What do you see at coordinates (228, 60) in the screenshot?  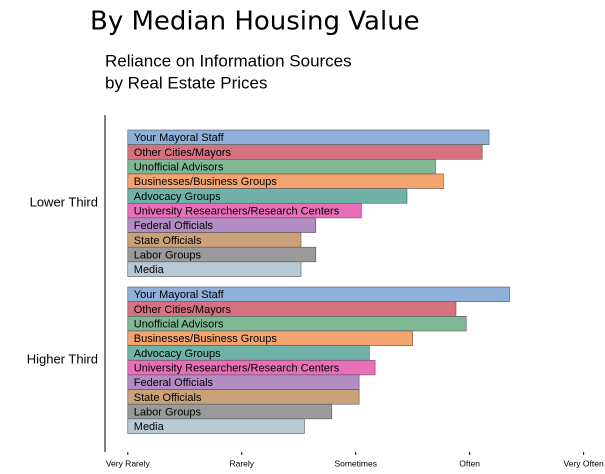 I see `chart-subtitle: Reliance on Information Sources` at bounding box center [228, 60].